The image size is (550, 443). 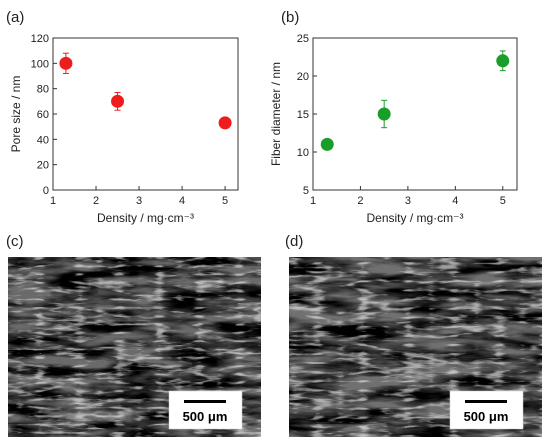 What do you see at coordinates (303, 115) in the screenshot?
I see `y-tick-label: 15` at bounding box center [303, 115].